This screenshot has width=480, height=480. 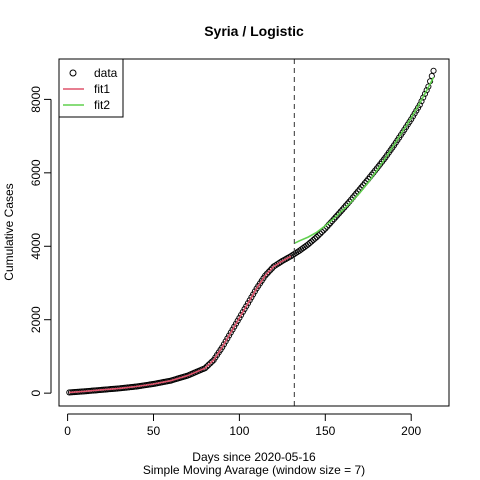 I want to click on legend-label-data: data, so click(x=106, y=73).